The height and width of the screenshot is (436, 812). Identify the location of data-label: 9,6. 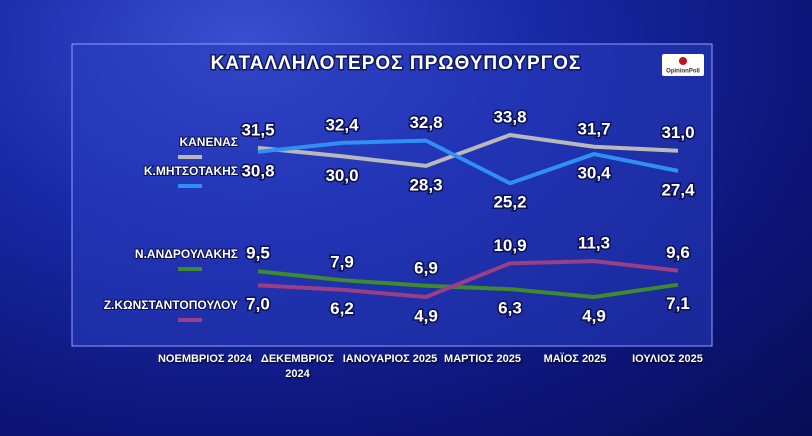
(678, 252).